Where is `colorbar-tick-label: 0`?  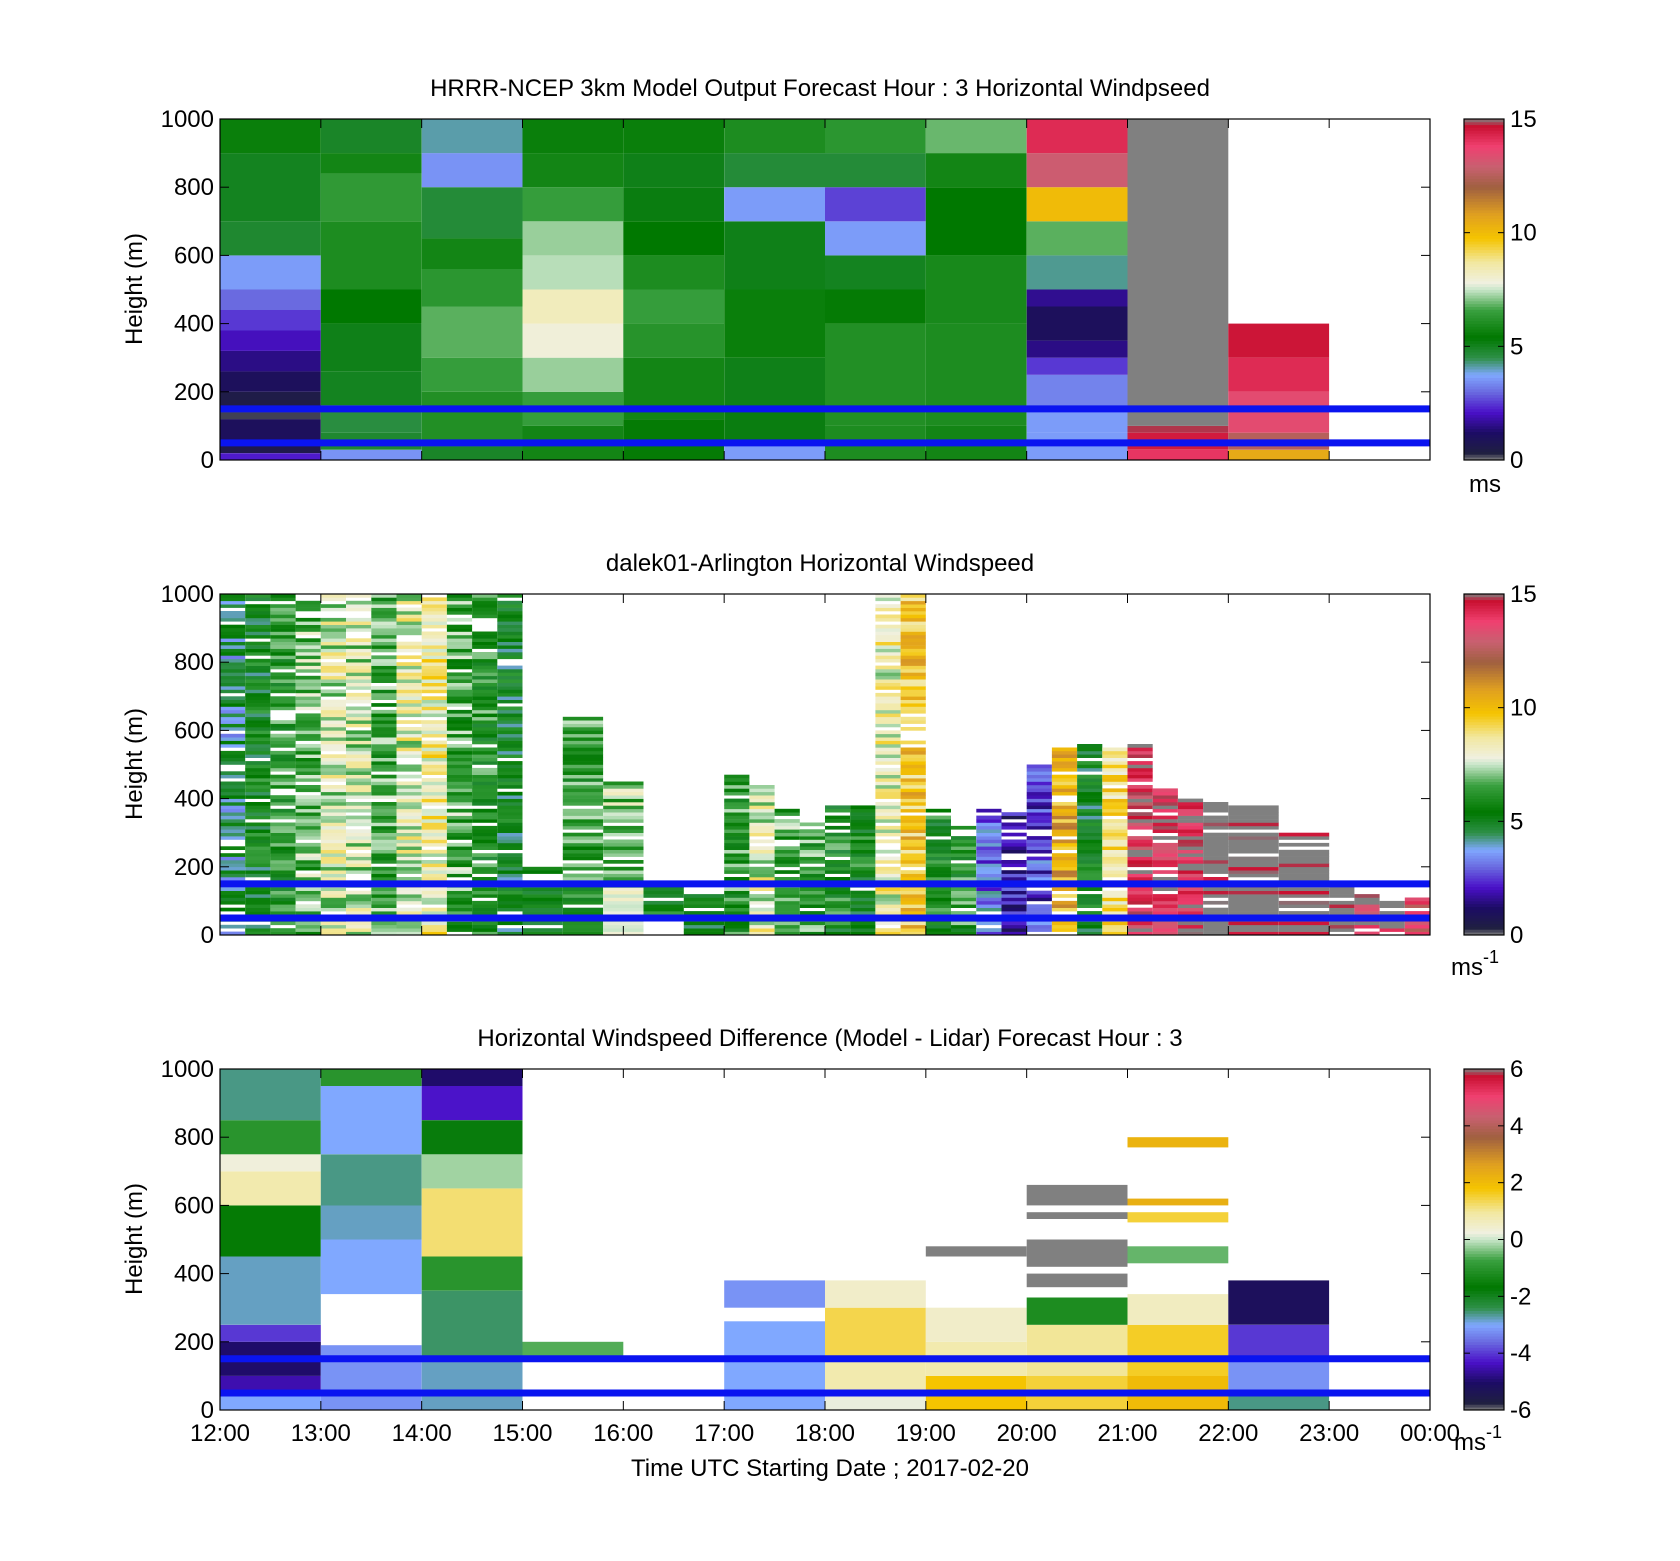 colorbar-tick-label: 0 is located at coordinates (1516, 935).